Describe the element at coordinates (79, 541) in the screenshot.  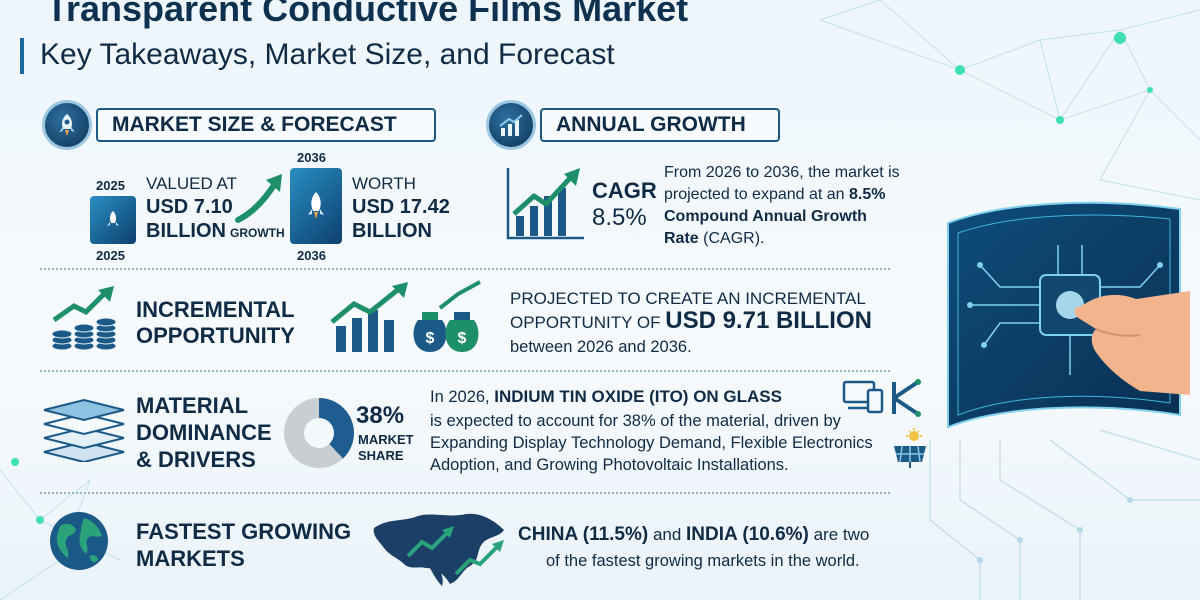
I see `globe-icon` at that location.